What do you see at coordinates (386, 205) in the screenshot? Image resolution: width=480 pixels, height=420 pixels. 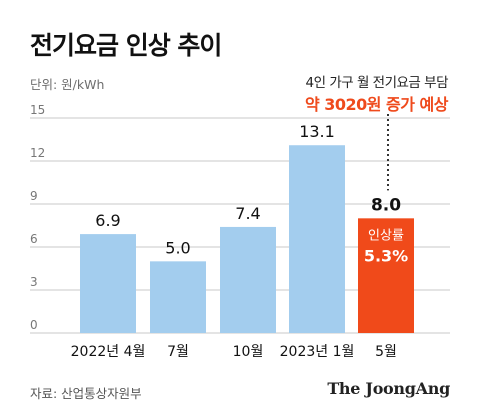 I see `value-label: 8.0` at bounding box center [386, 205].